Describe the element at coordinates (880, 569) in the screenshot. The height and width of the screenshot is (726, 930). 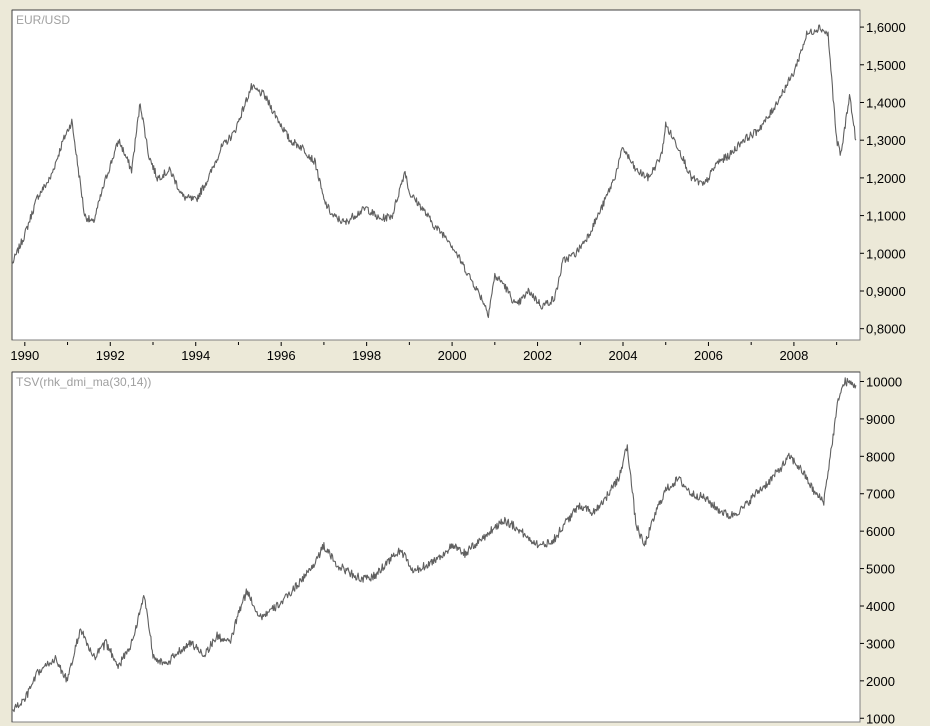
I see `tsv-y-tick-label: 5000` at that location.